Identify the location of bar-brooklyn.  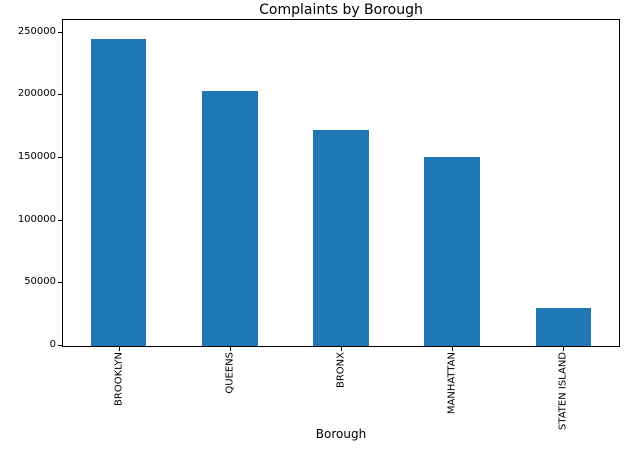
(118, 192).